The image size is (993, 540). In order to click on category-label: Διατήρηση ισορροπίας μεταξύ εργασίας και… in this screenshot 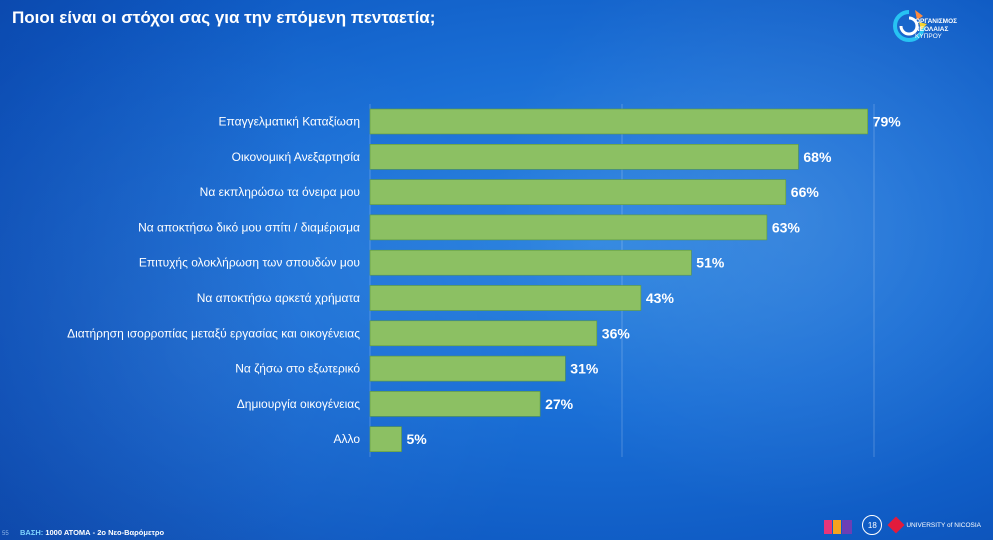, I will do `click(213, 333)`.